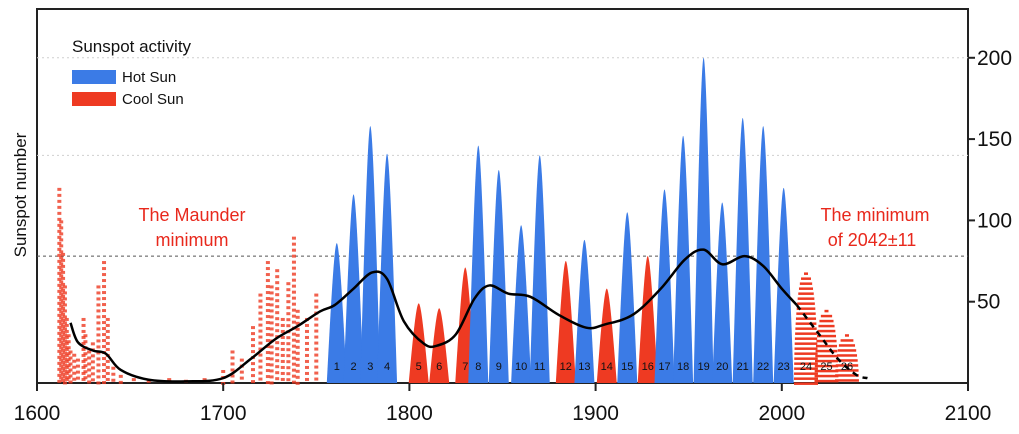 This screenshot has height=434, width=1019. What do you see at coordinates (478, 367) in the screenshot?
I see `cycle-label: 8` at bounding box center [478, 367].